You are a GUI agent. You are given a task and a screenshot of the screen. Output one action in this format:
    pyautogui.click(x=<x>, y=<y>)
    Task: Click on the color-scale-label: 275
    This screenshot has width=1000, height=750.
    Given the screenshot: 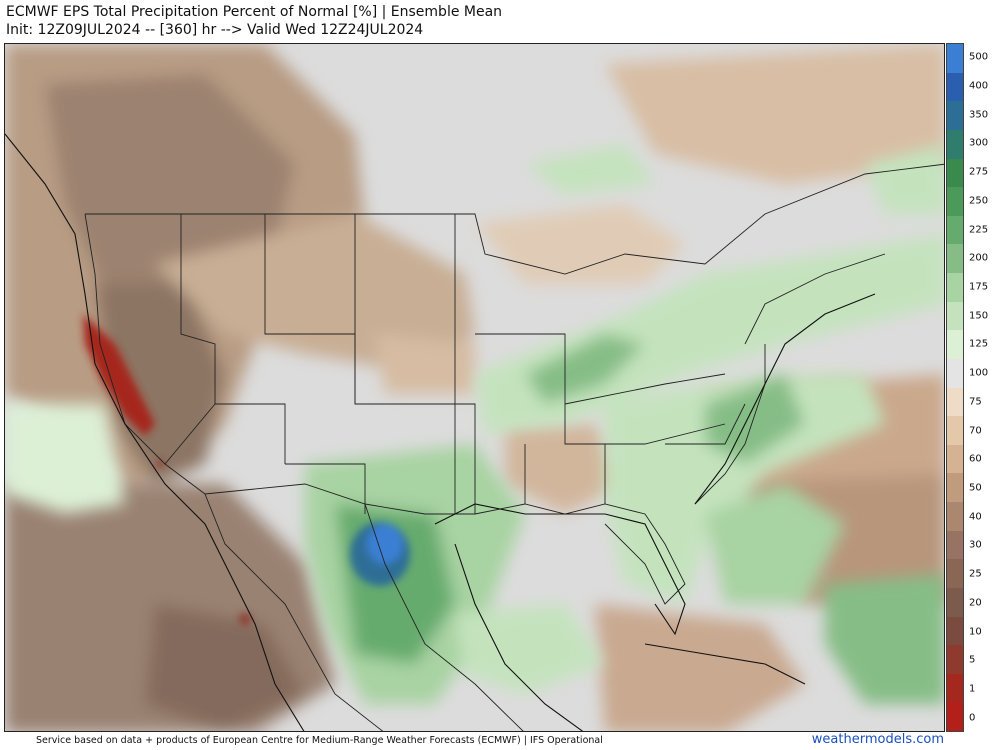 What is the action you would take?
    pyautogui.click(x=979, y=172)
    